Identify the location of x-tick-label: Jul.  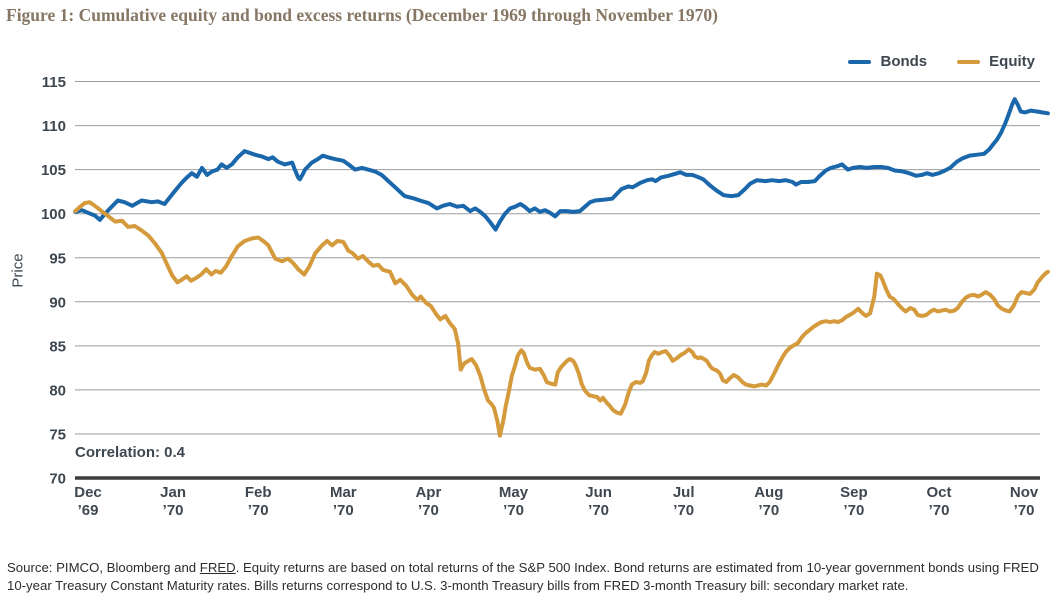
(684, 492).